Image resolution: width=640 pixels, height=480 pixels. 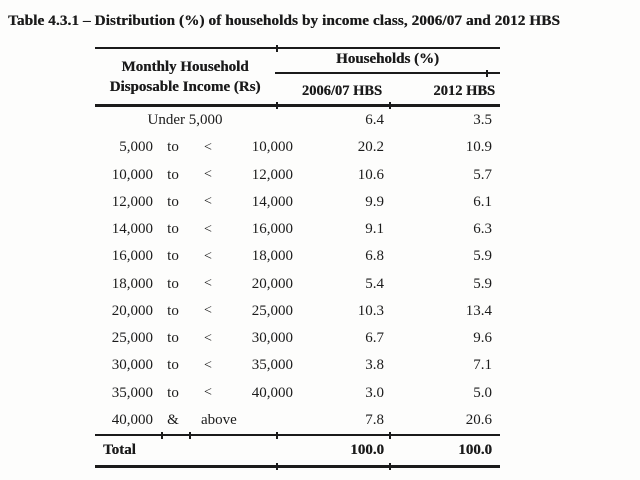 I want to click on group-header-underline, so click(x=387, y=73).